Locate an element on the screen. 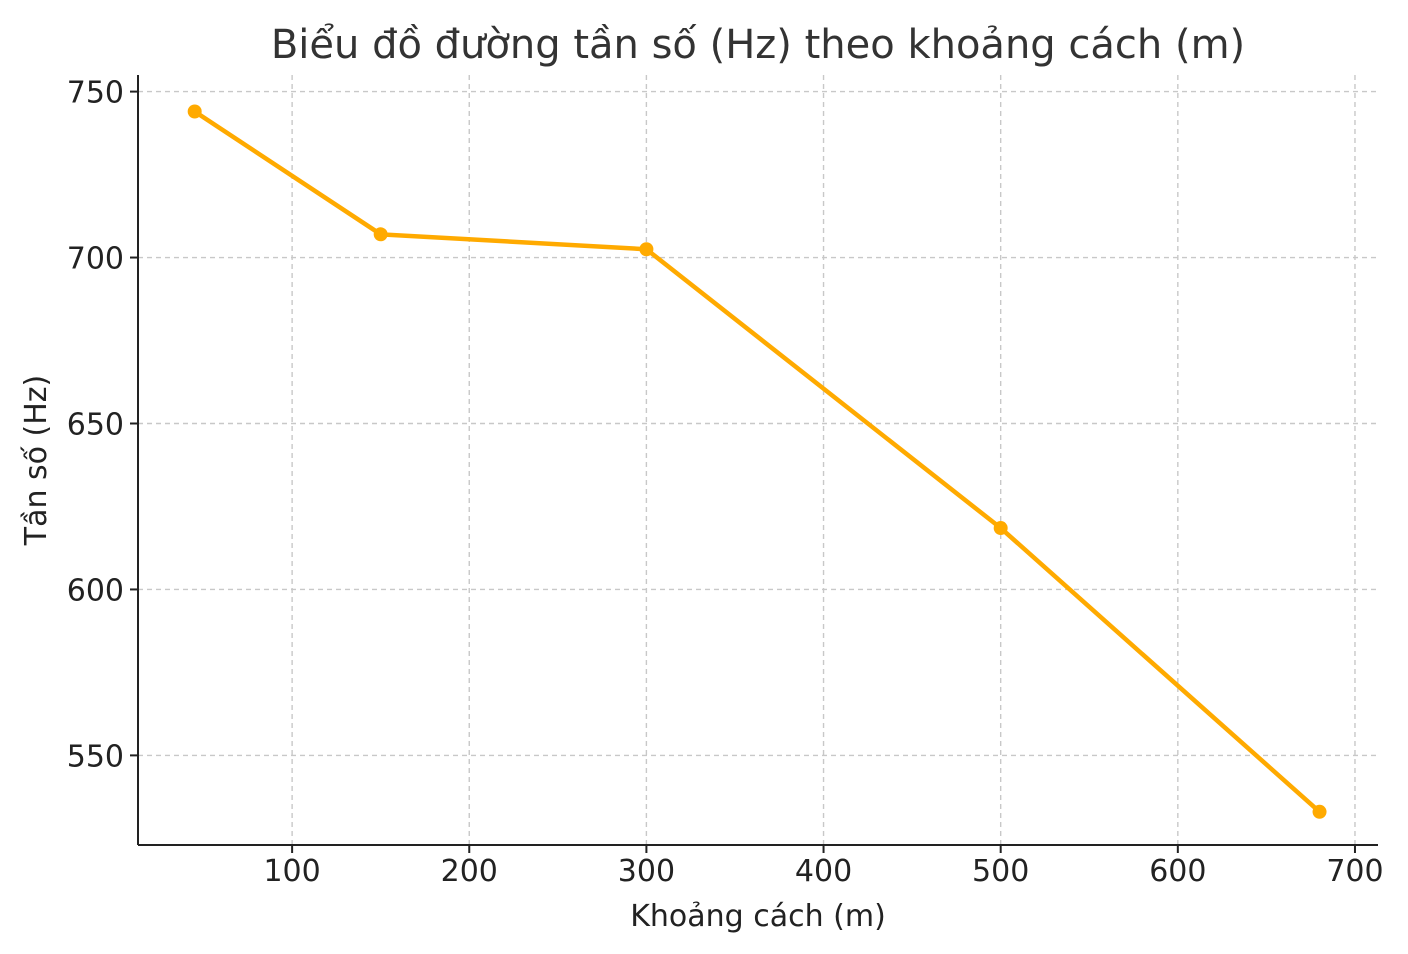 This screenshot has height=954, width=1408. x-tick-label-500: 500 is located at coordinates (1000, 871).